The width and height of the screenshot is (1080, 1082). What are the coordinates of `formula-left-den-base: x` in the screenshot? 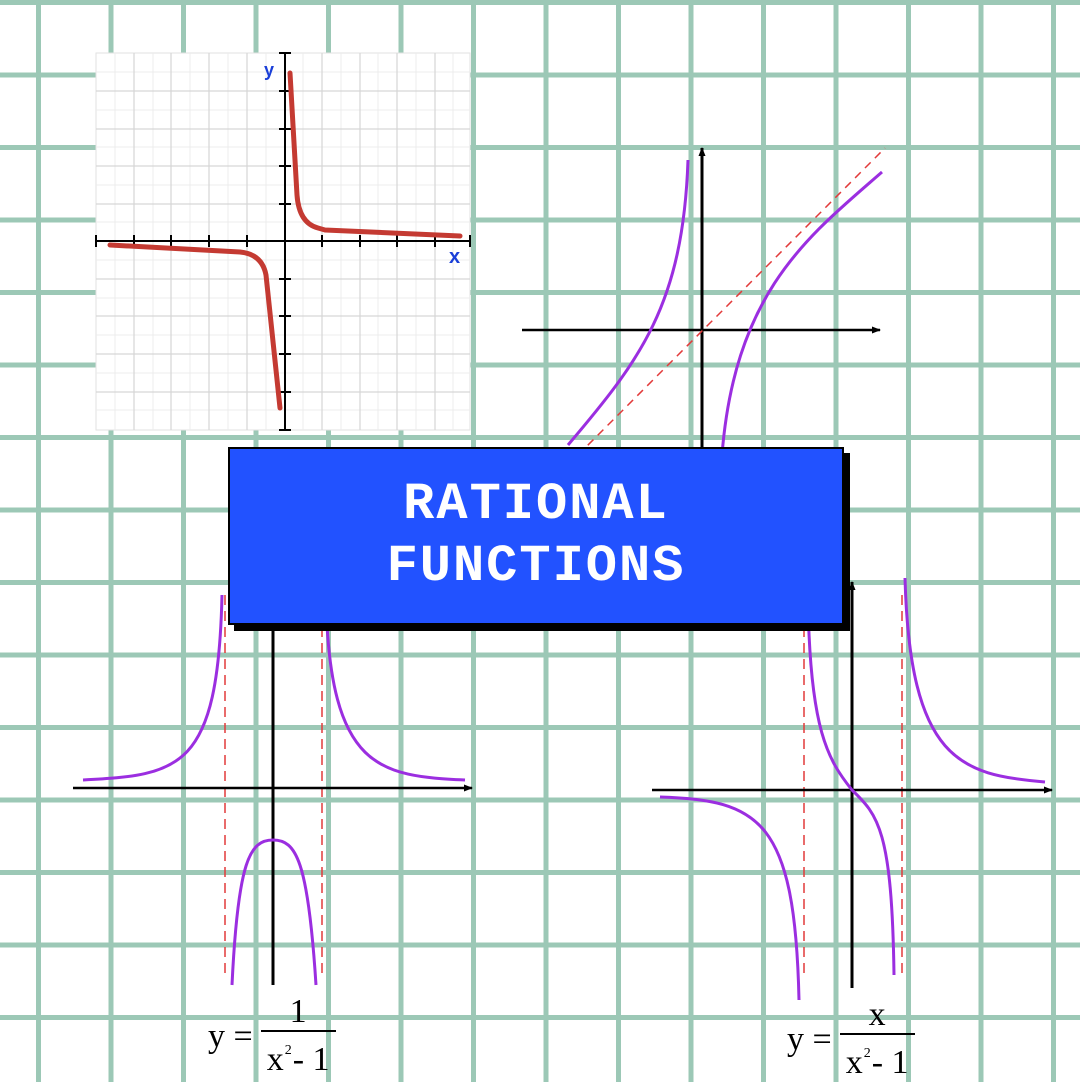 It's located at (275, 1059).